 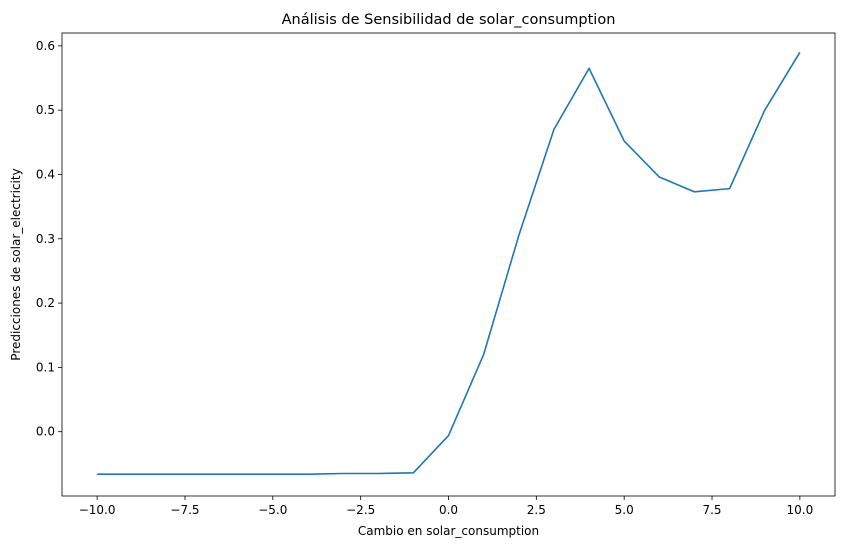 I want to click on x-tick-label: −5.0, so click(x=272, y=510).